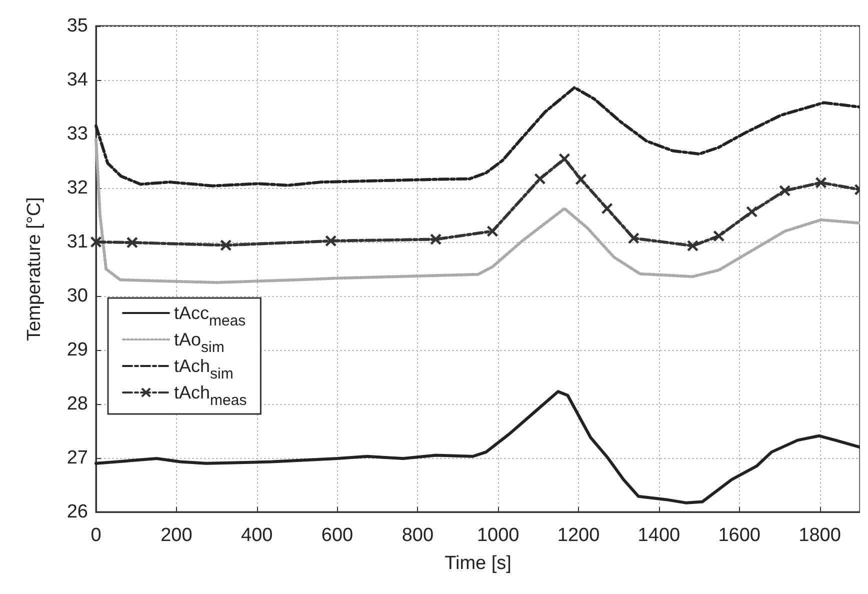 Image resolution: width=868 pixels, height=594 pixels. I want to click on y-tick-label: 27, so click(77, 458).